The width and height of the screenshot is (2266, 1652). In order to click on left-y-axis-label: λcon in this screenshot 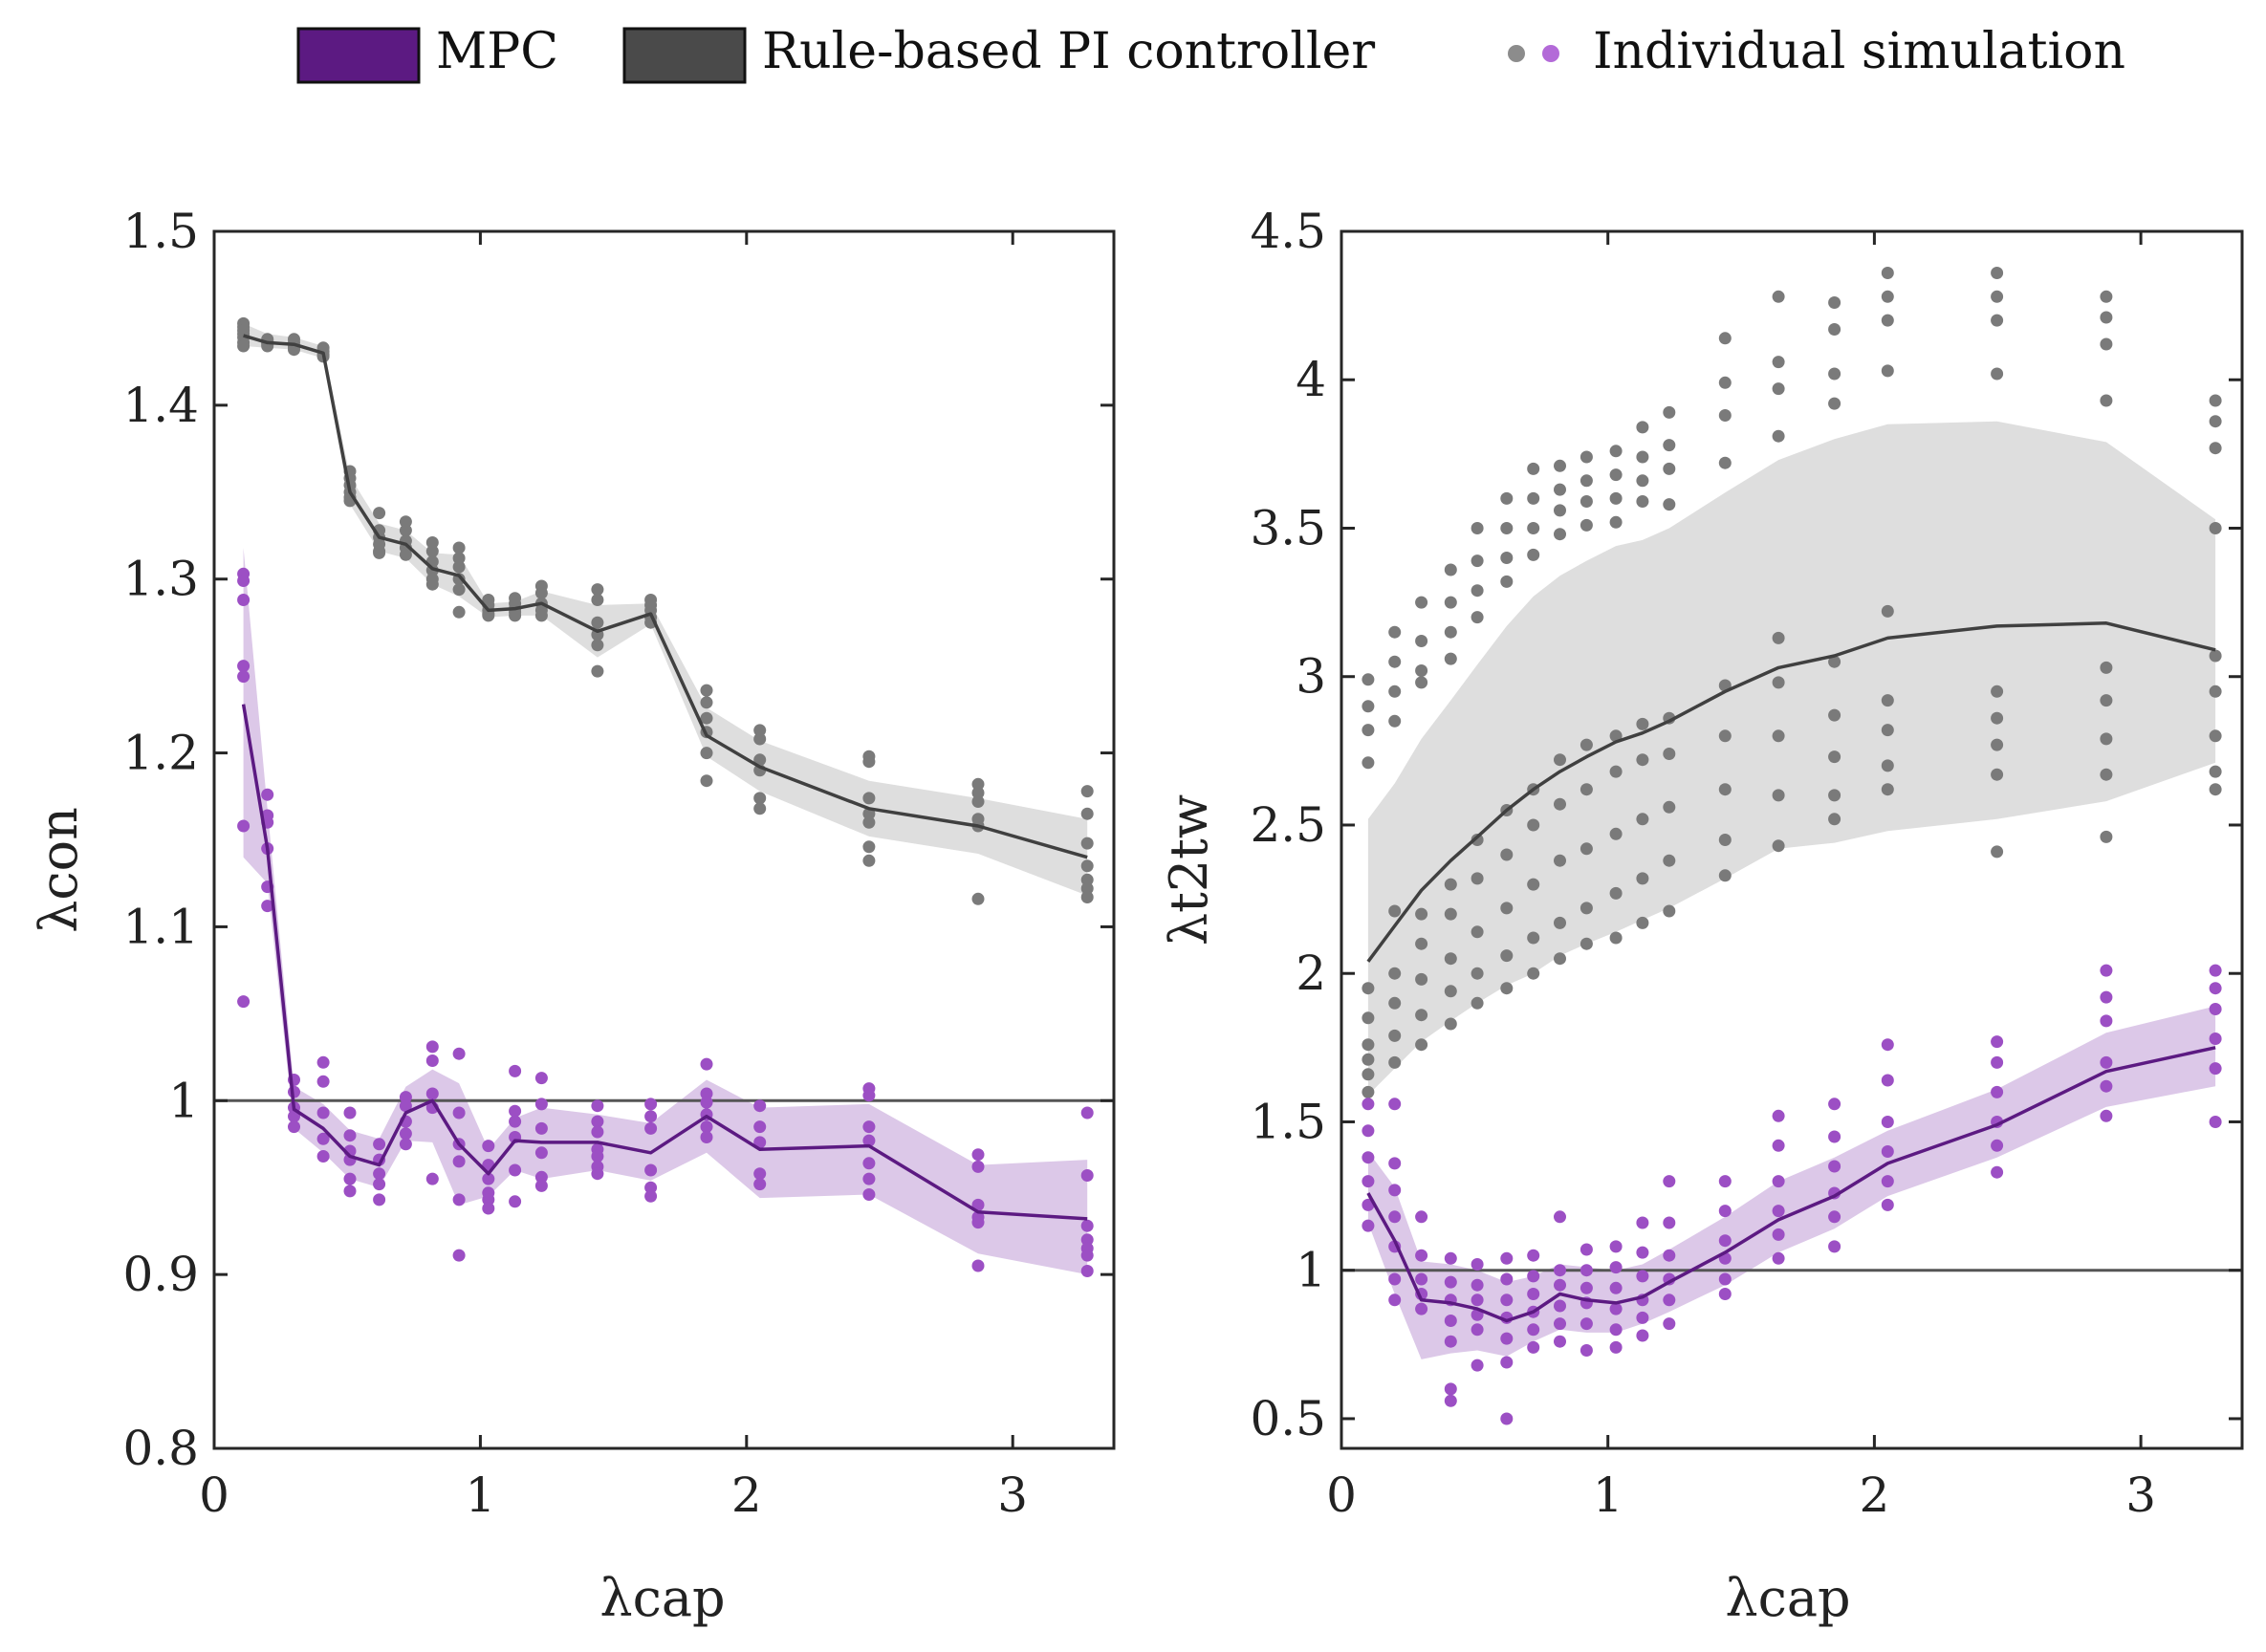, I will do `click(59, 870)`.